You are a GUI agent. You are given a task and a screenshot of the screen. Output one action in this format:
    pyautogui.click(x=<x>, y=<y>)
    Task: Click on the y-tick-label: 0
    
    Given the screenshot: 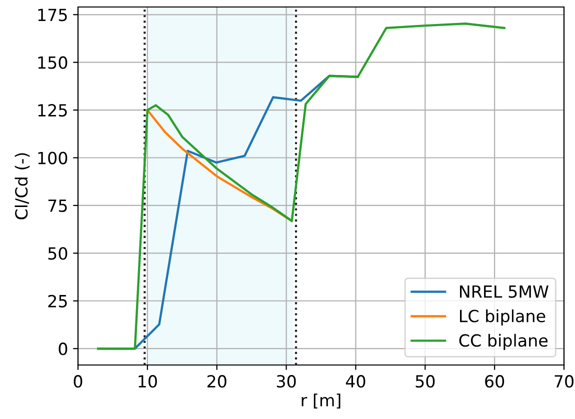 What is the action you would take?
    pyautogui.click(x=63, y=349)
    